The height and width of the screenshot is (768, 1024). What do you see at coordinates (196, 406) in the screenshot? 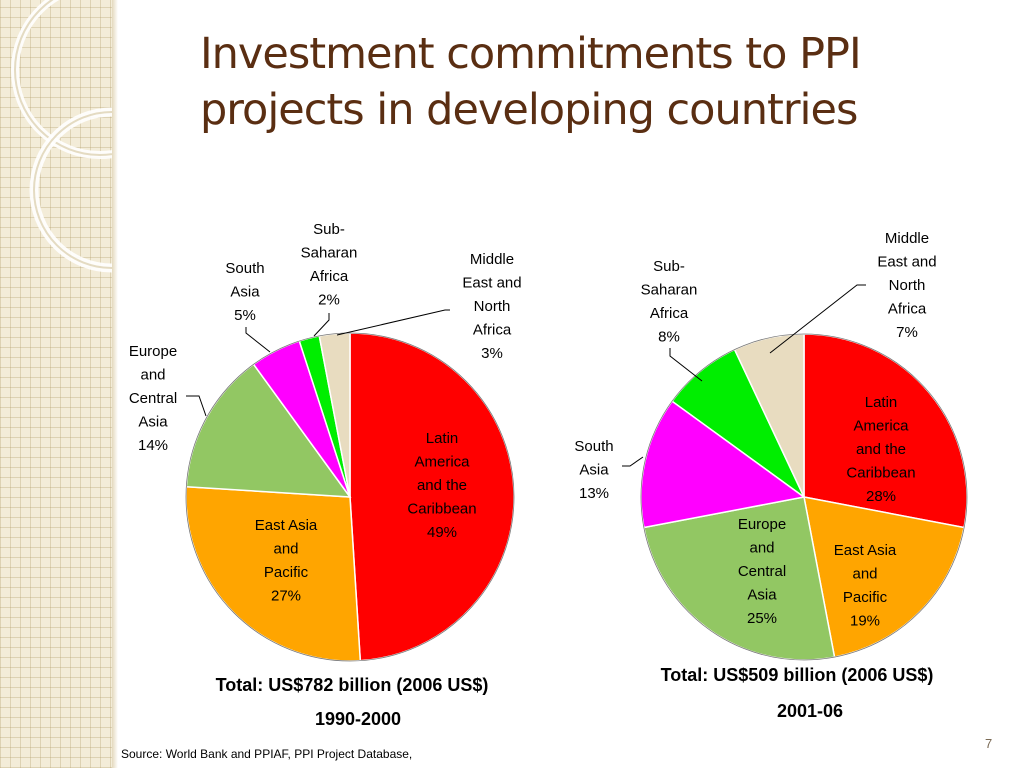
I see `chart-1-leader-europe-and-central-asia` at bounding box center [196, 406].